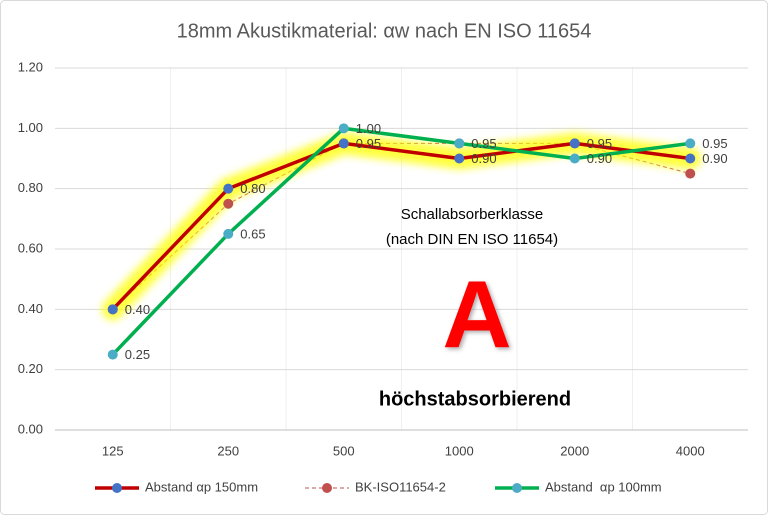 This screenshot has height=515, width=768. Describe the element at coordinates (30, 66) in the screenshot. I see `y-tick-label: 1.20` at that location.